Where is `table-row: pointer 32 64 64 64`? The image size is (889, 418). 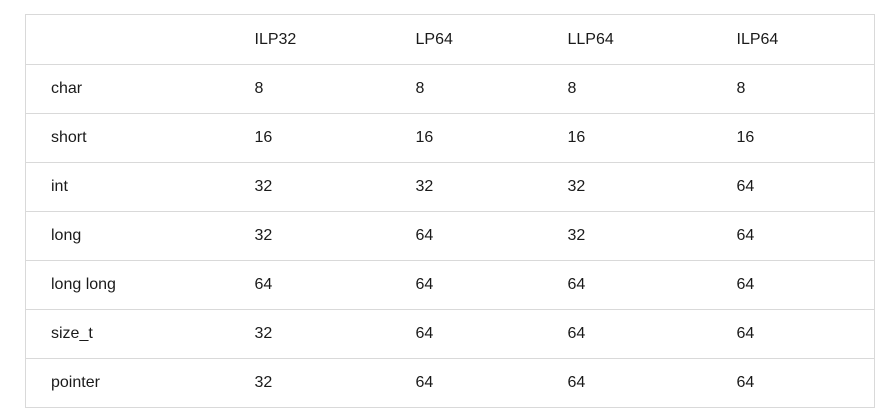 table-row: pointer 32 64 64 64 is located at coordinates (450, 383).